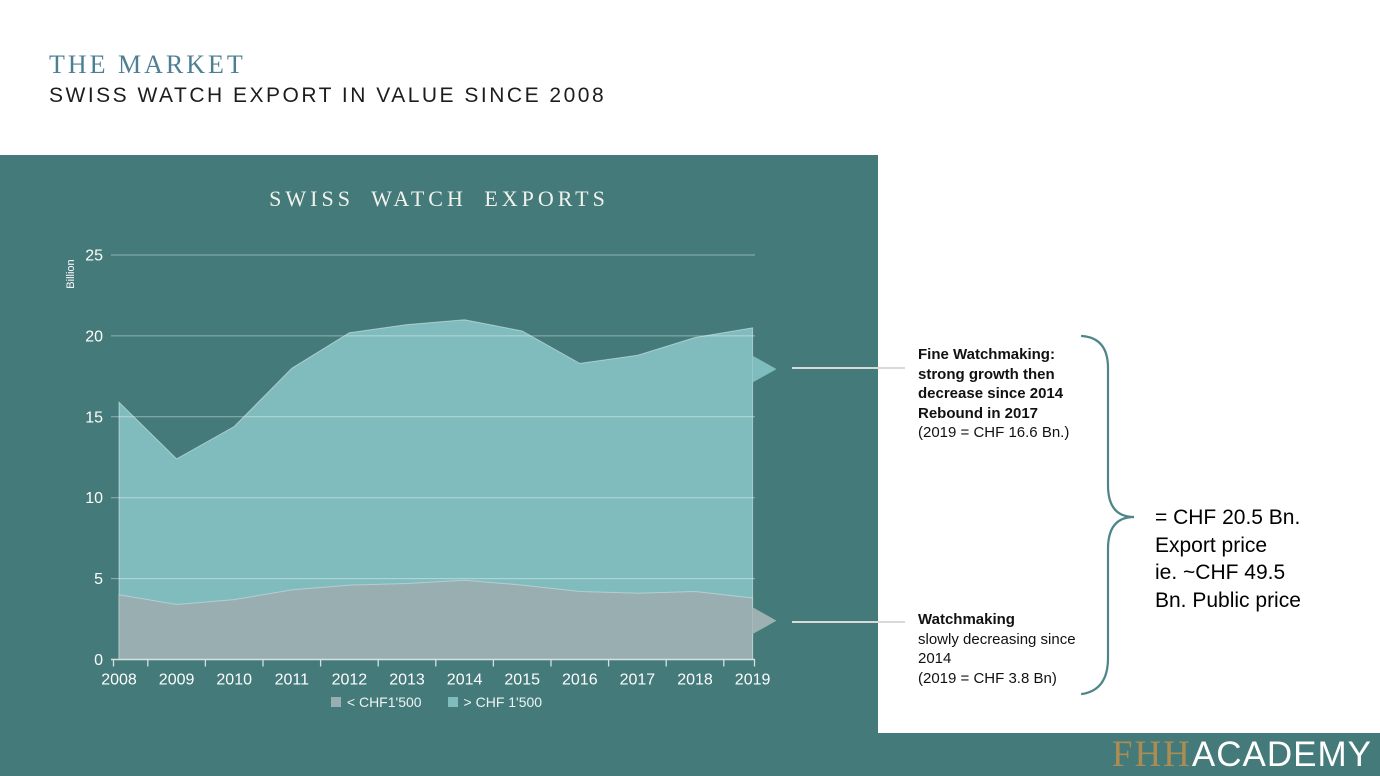  Describe the element at coordinates (439, 198) in the screenshot. I see `chart-title: SWISS WATCH EXPORTS` at that location.